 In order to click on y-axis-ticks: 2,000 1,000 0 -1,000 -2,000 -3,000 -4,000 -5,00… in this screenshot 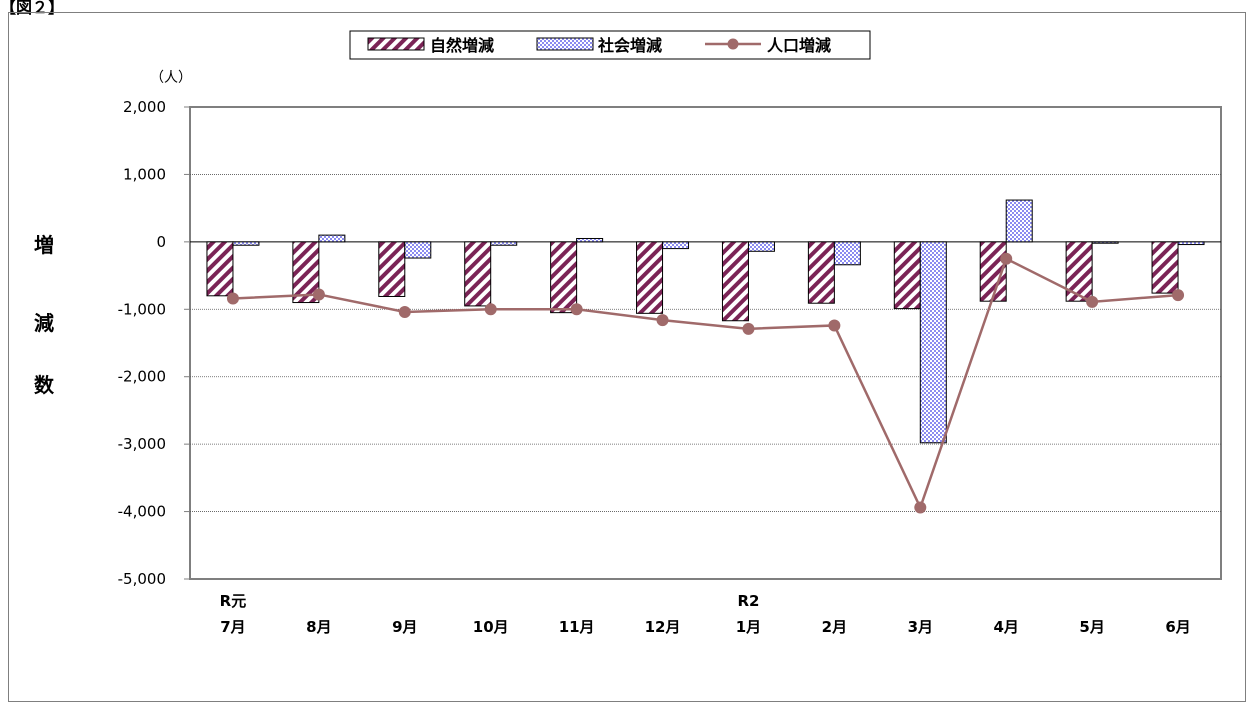, I will do `click(154, 343)`.